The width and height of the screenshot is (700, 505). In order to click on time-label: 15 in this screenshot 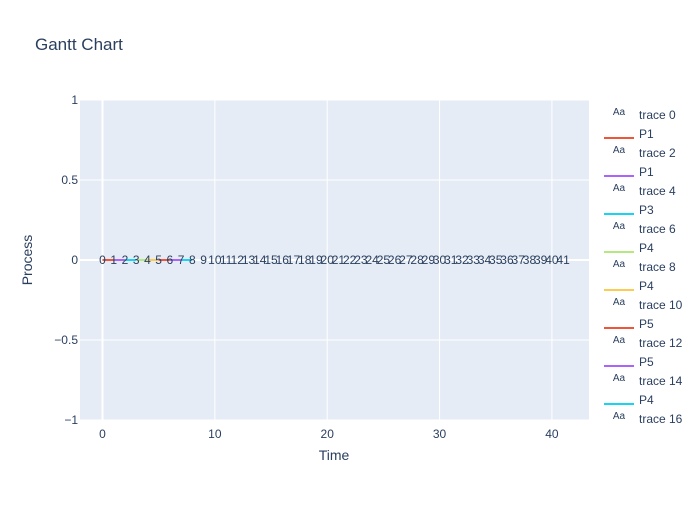, I will do `click(271, 260)`.